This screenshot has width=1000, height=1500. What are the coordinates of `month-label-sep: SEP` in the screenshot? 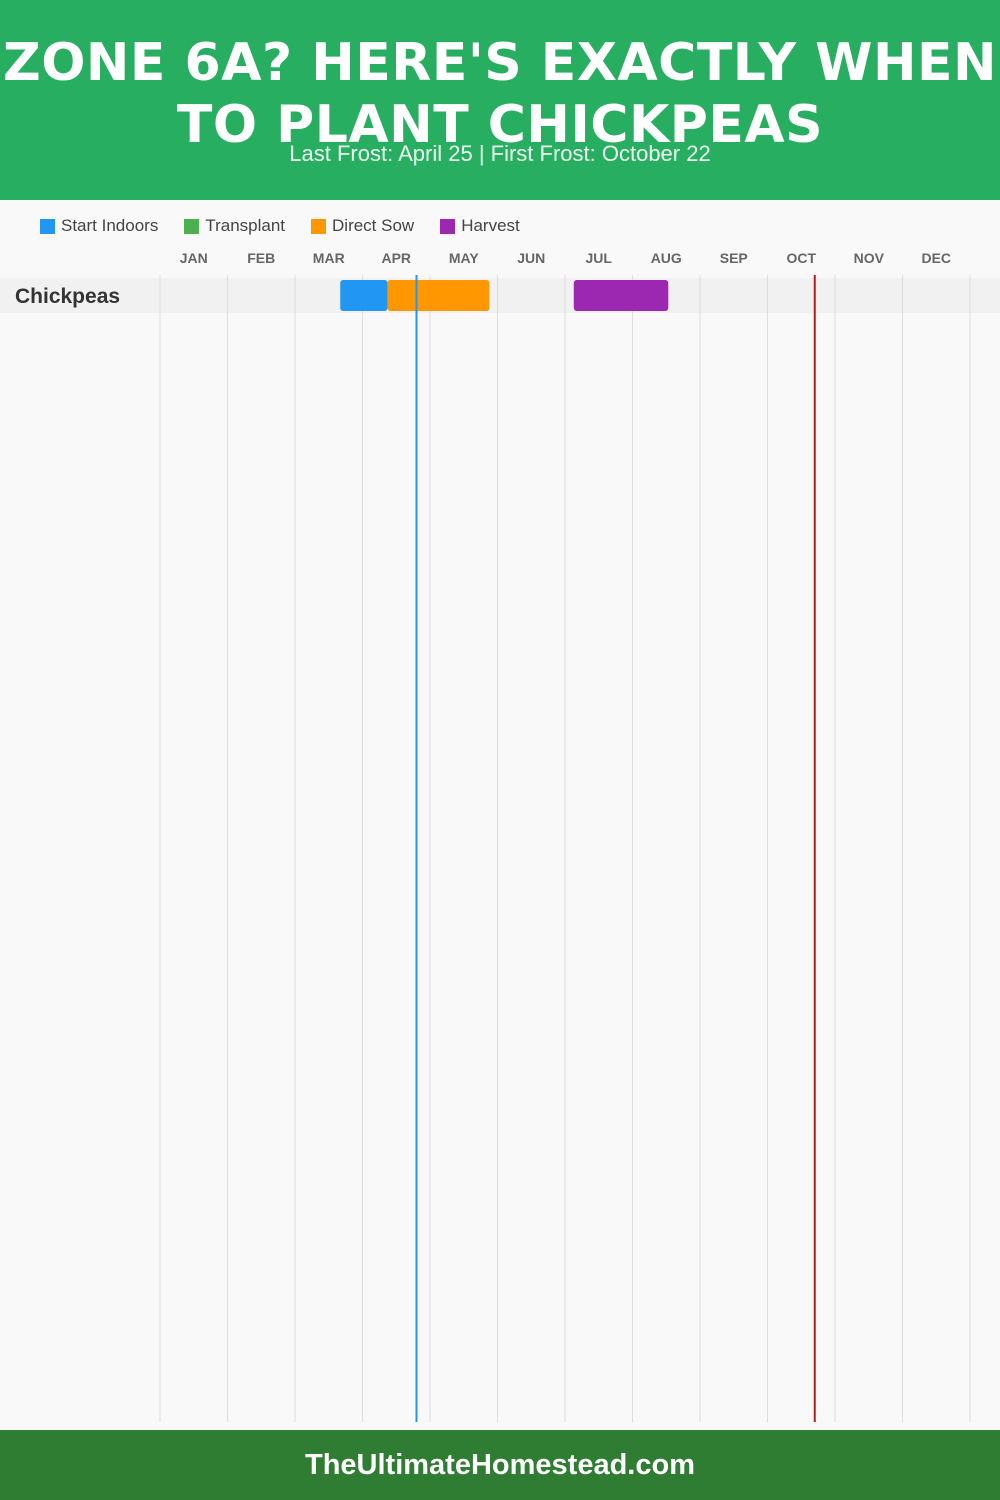 It's located at (734, 258).